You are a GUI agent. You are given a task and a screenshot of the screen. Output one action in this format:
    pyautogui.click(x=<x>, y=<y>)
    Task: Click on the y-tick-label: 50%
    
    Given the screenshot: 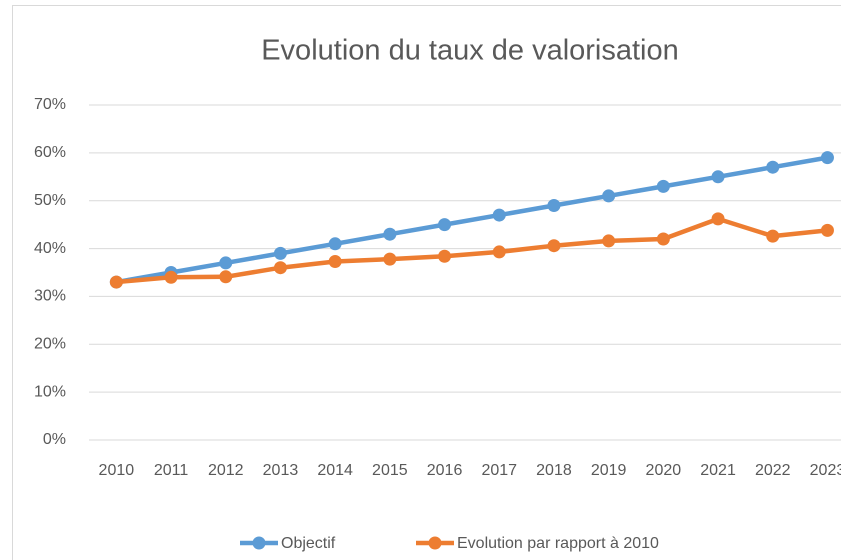 What is the action you would take?
    pyautogui.click(x=50, y=200)
    